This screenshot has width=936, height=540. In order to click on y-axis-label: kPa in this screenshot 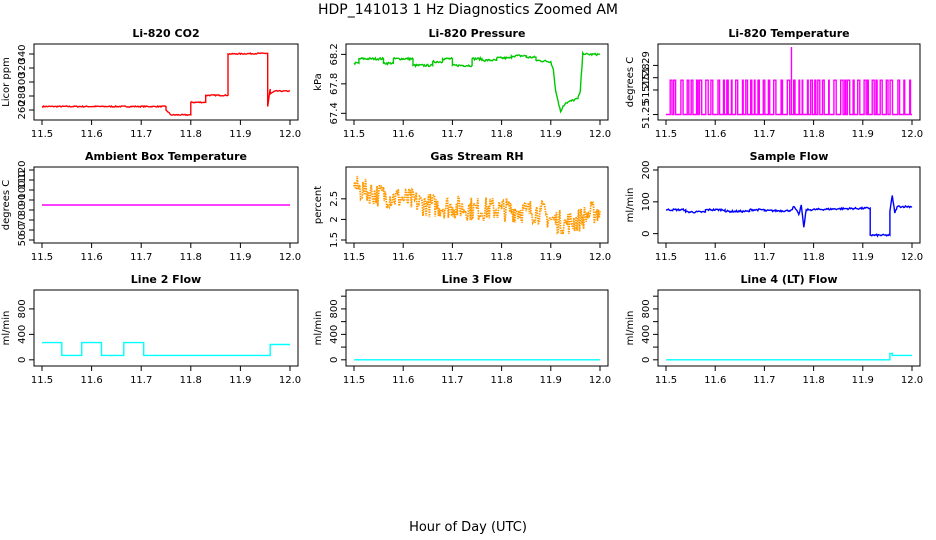, I will do `click(318, 82)`.